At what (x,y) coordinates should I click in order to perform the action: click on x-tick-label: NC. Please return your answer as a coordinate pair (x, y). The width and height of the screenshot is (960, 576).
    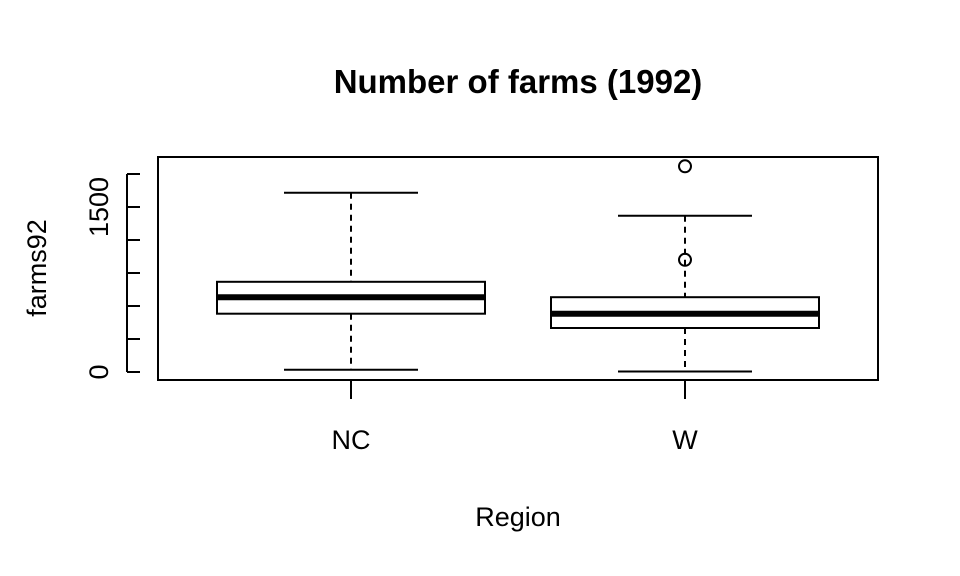
    Looking at the image, I should click on (351, 440).